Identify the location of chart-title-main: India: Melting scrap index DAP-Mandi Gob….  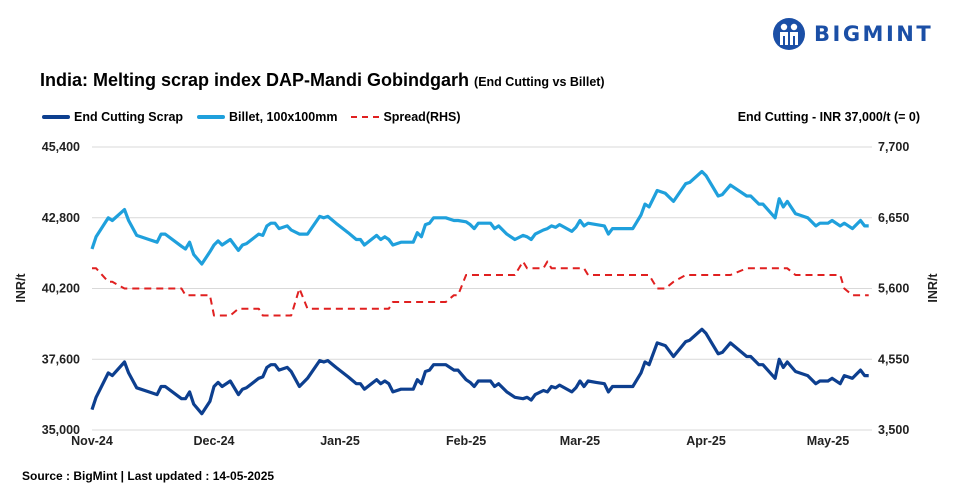
(255, 80).